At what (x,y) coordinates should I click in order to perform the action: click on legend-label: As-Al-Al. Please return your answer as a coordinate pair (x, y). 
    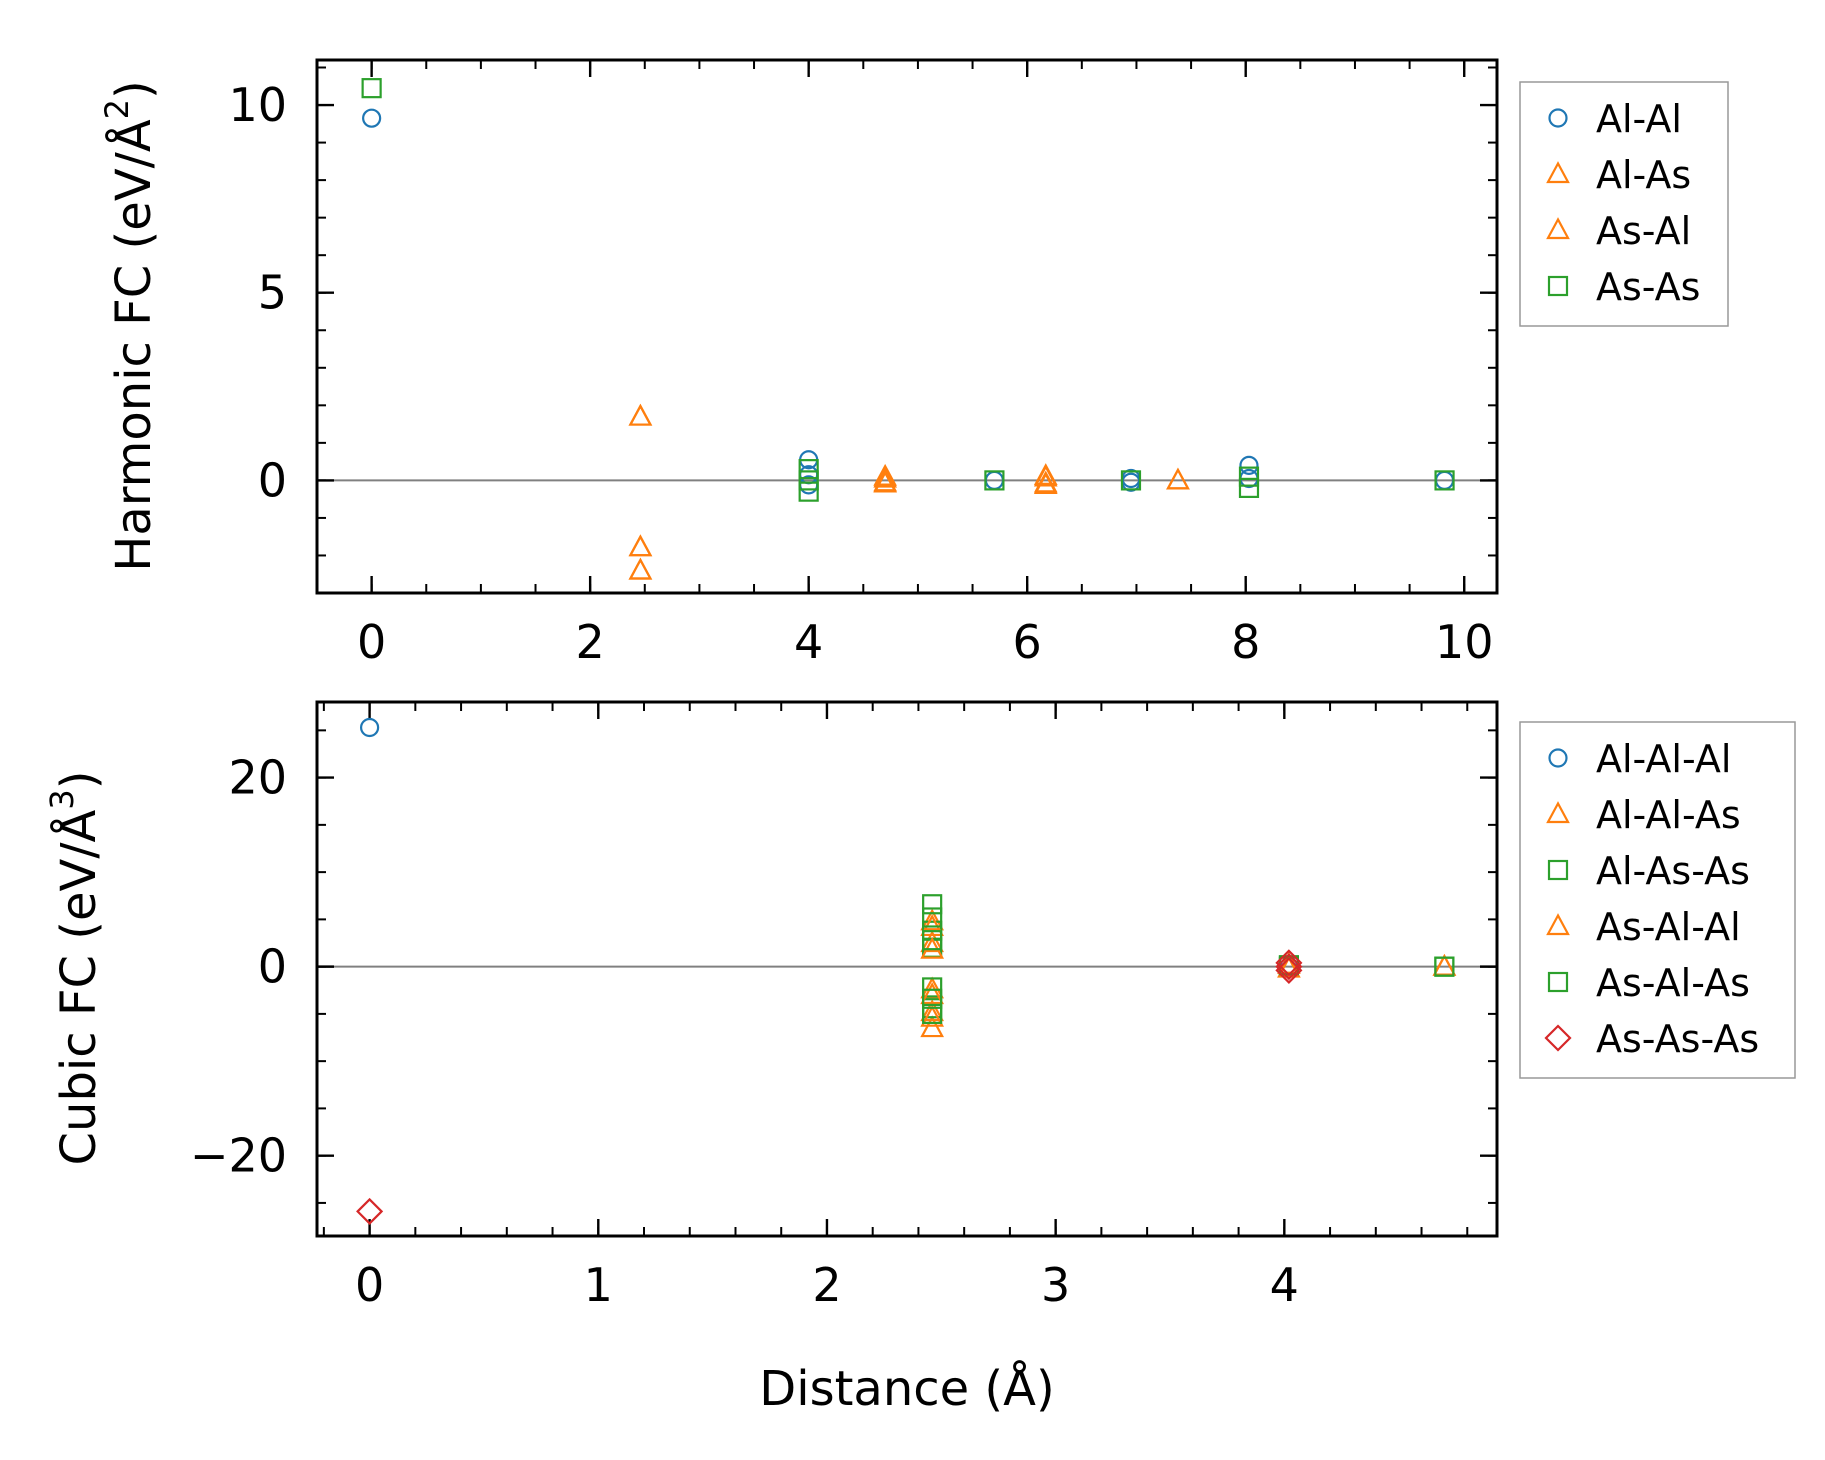
    Looking at the image, I should click on (1668, 927).